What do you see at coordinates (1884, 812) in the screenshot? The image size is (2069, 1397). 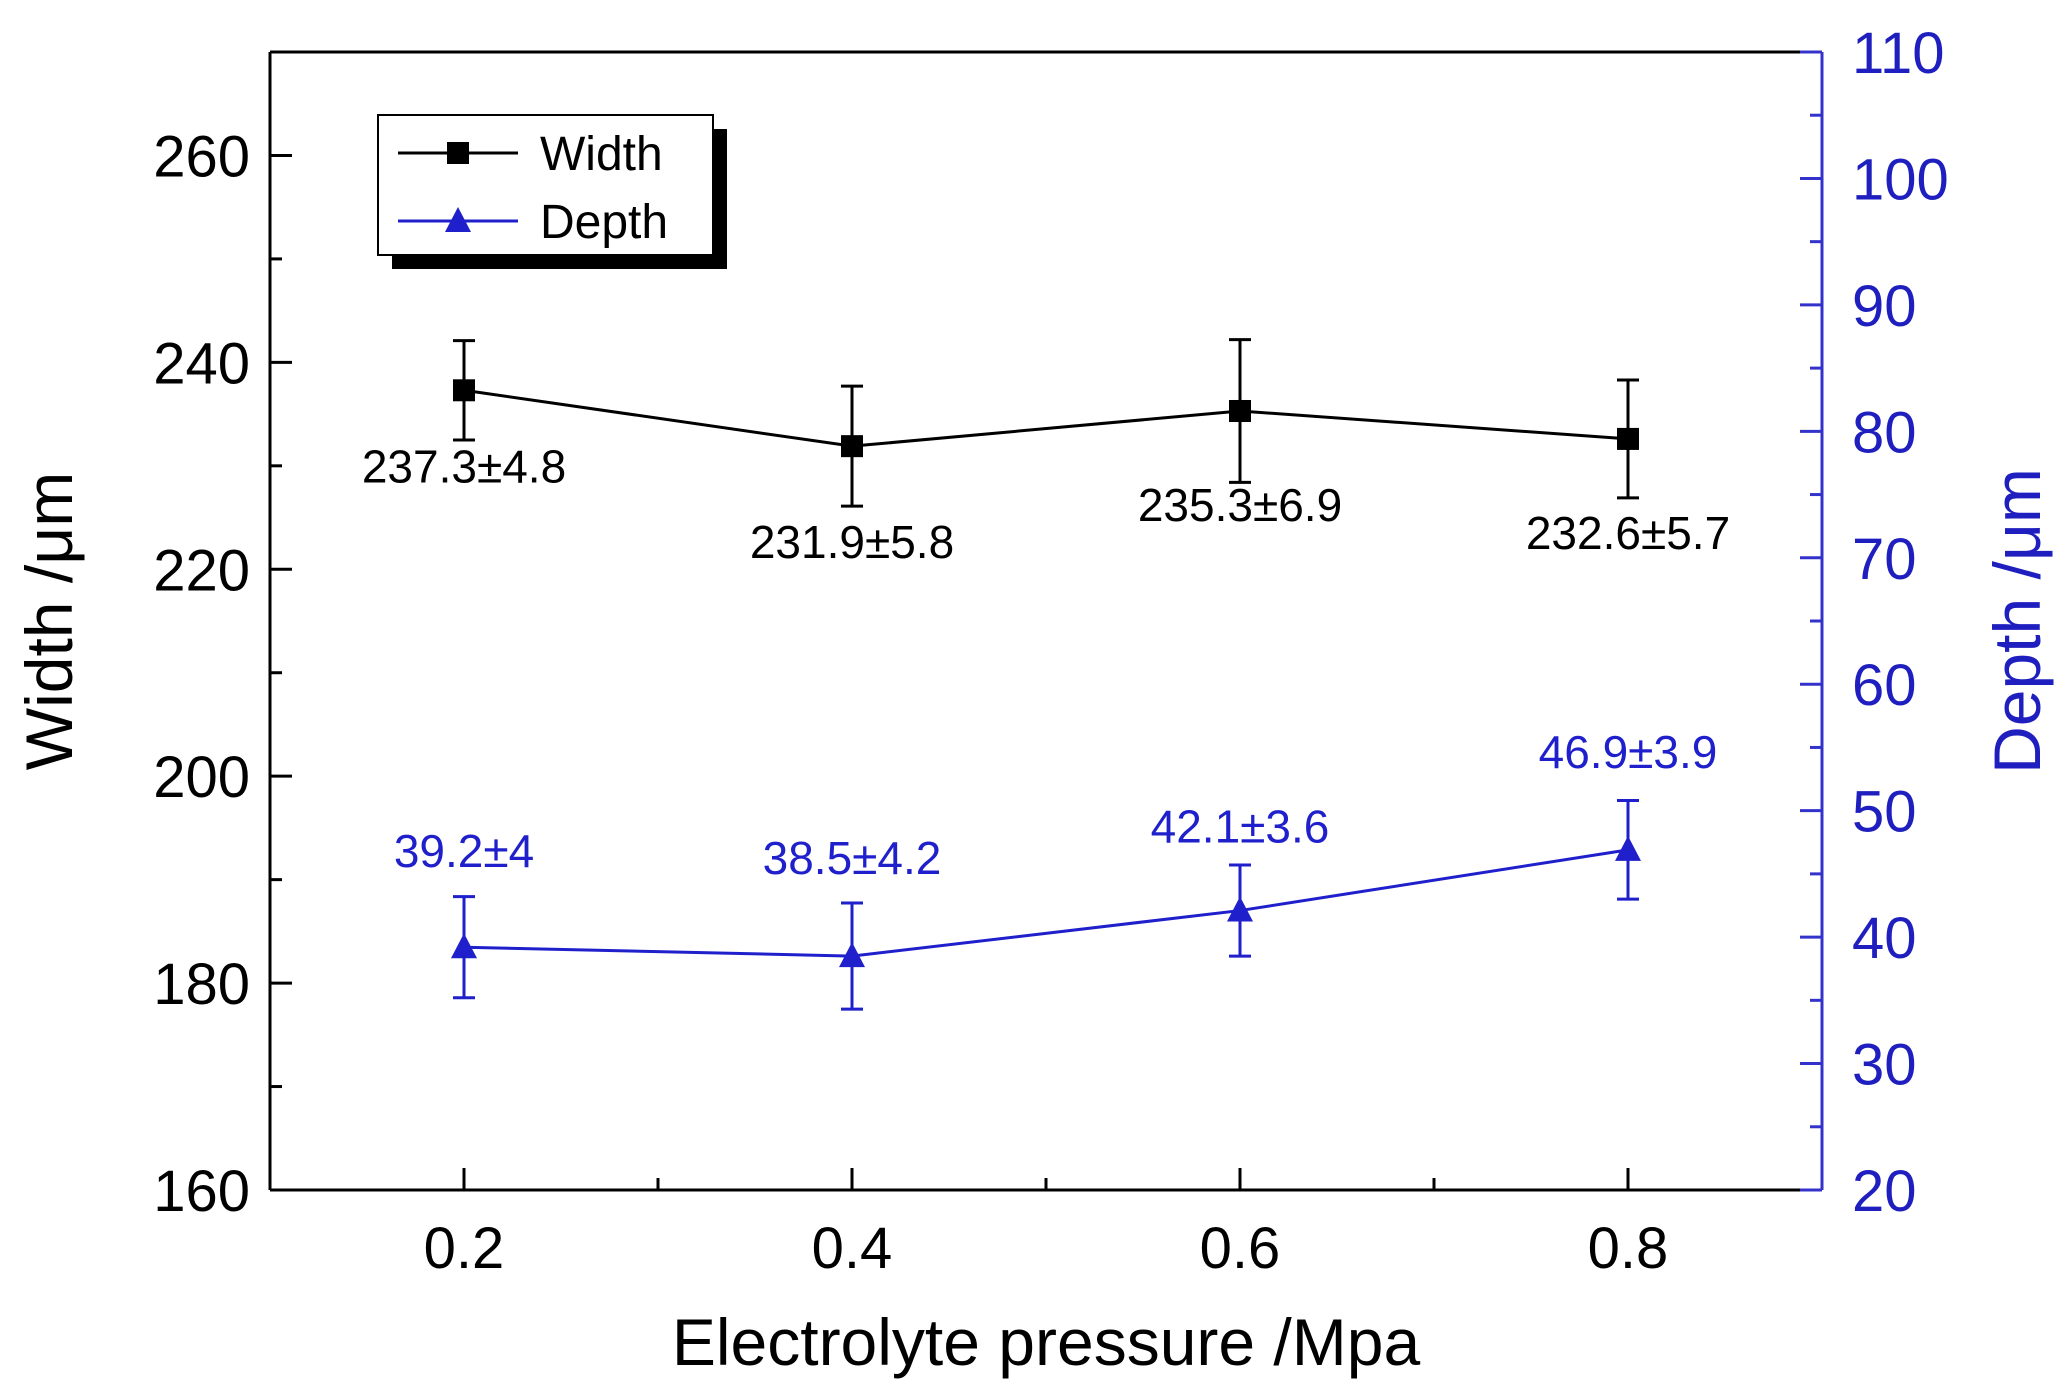 I see `y-right-tick-label: 50` at bounding box center [1884, 812].